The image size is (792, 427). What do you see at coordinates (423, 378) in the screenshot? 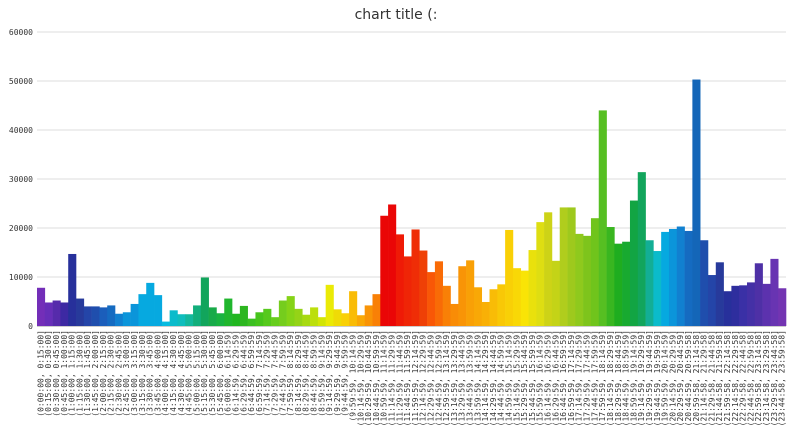
I see `x-tick-label: (12:14:59, 12:29:59]` at bounding box center [423, 378].